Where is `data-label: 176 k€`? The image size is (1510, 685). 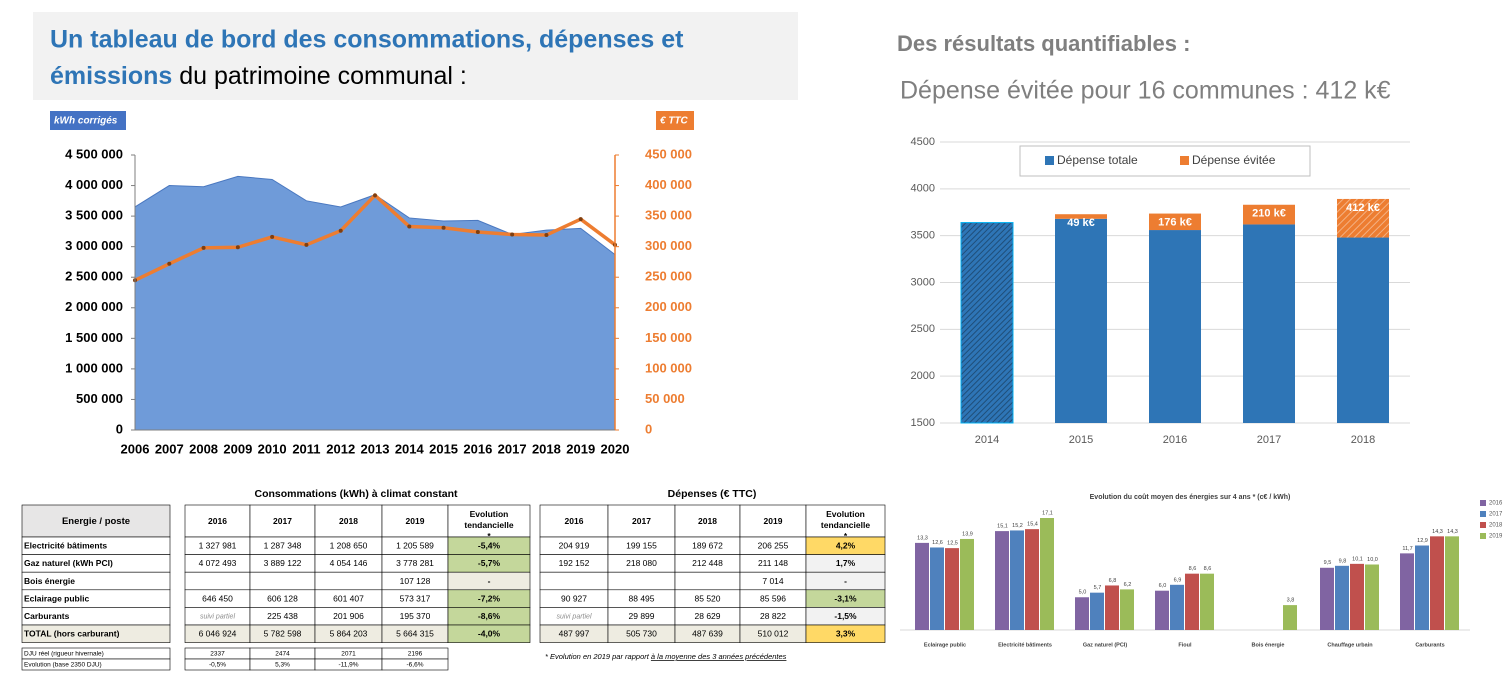 data-label: 176 k€ is located at coordinates (1175, 222).